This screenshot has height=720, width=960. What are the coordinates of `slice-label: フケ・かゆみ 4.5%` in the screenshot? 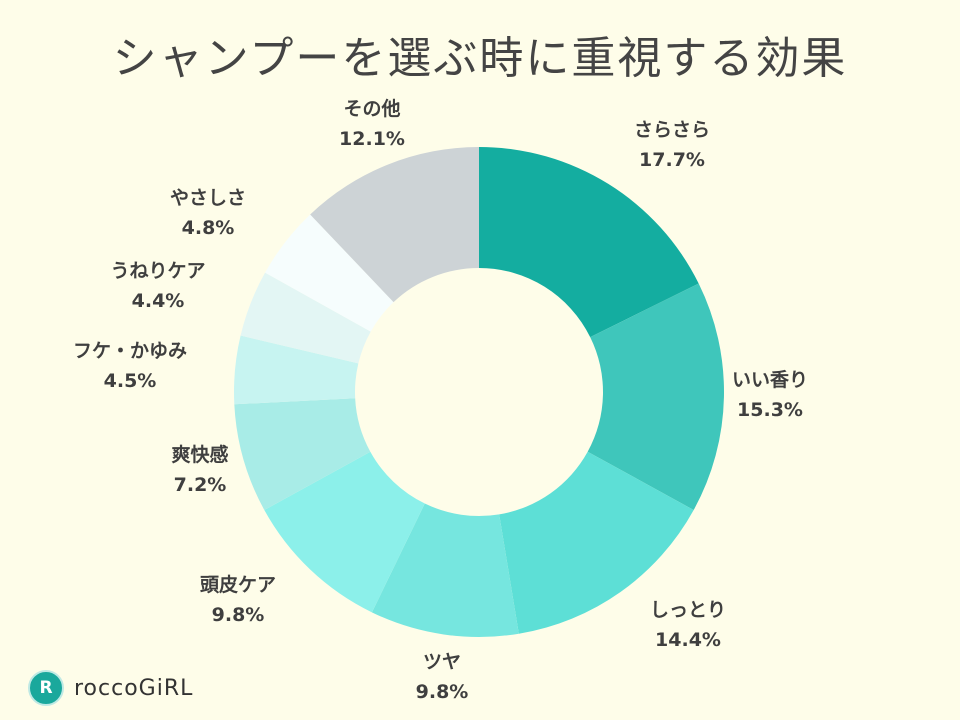 It's located at (130, 366).